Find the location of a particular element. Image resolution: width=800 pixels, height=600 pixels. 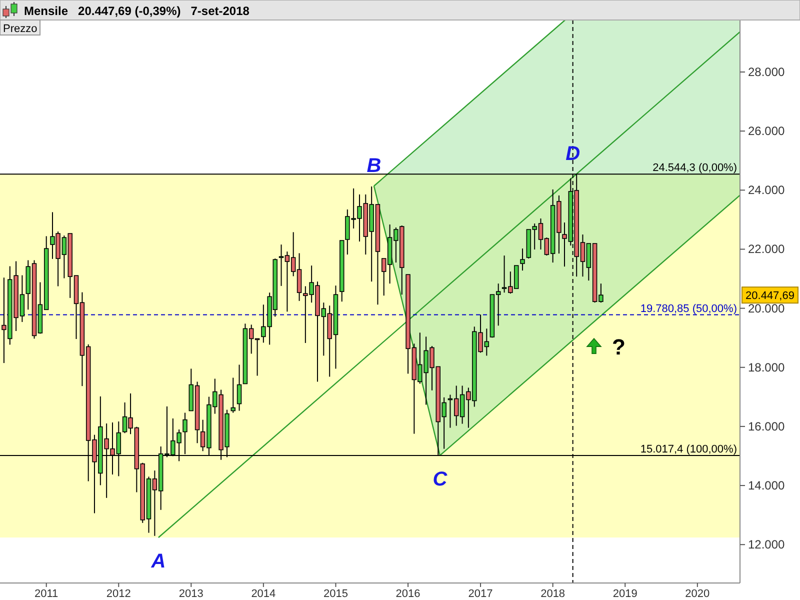

y-tick-label: 18.000 is located at coordinates (767, 367).